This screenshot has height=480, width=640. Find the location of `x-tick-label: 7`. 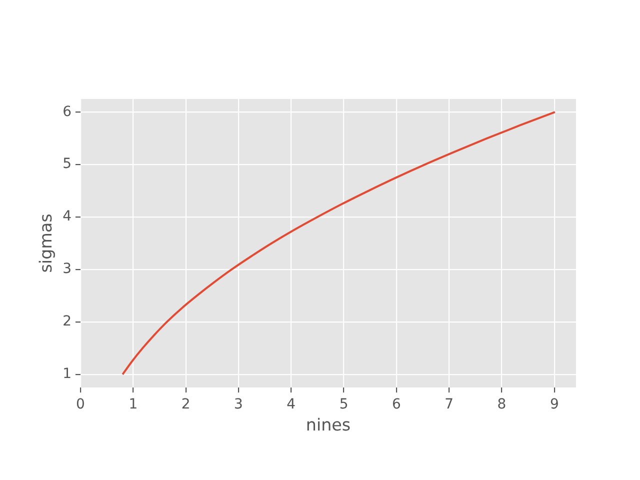

x-tick-label: 7 is located at coordinates (449, 404).